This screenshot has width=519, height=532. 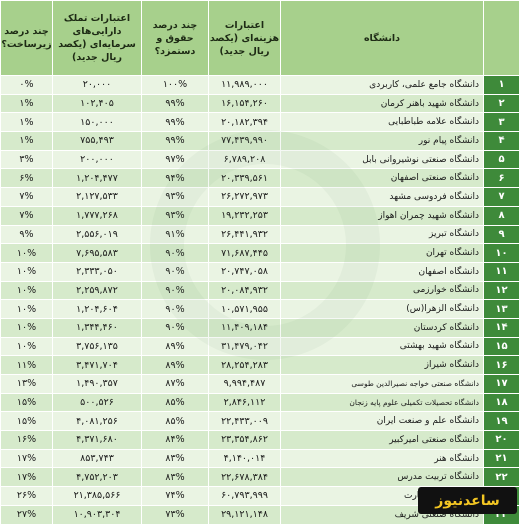 I want to click on expense-credits: ۹,۹۹۴,۴۸۷, so click(x=244, y=384).